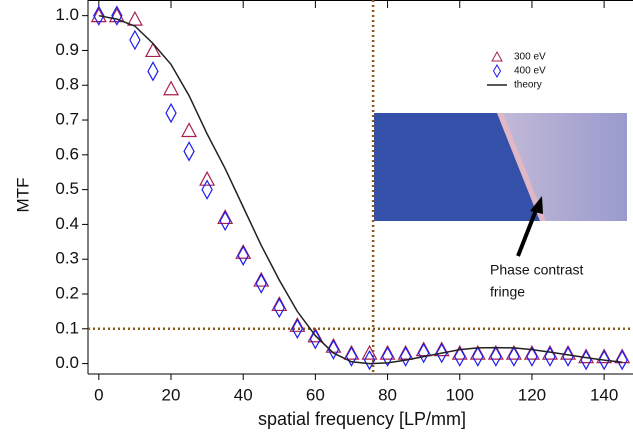 Image resolution: width=633 pixels, height=435 pixels. I want to click on x-tick-label: 60, so click(315, 394).